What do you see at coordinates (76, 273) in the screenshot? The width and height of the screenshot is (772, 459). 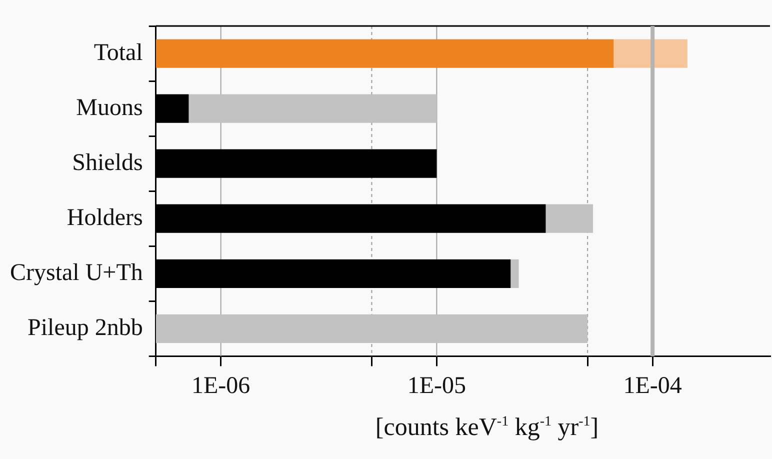 I see `y-tick-label: Crystal U+Th` at bounding box center [76, 273].